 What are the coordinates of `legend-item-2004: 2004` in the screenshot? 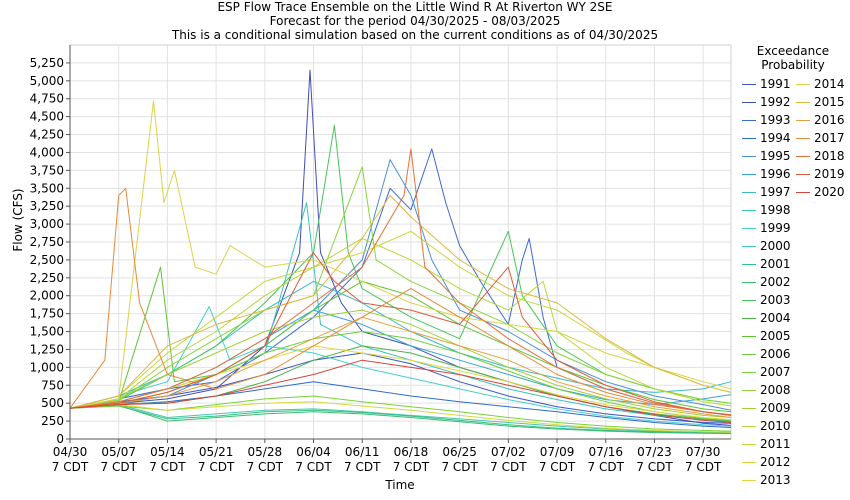 It's located at (766, 318).